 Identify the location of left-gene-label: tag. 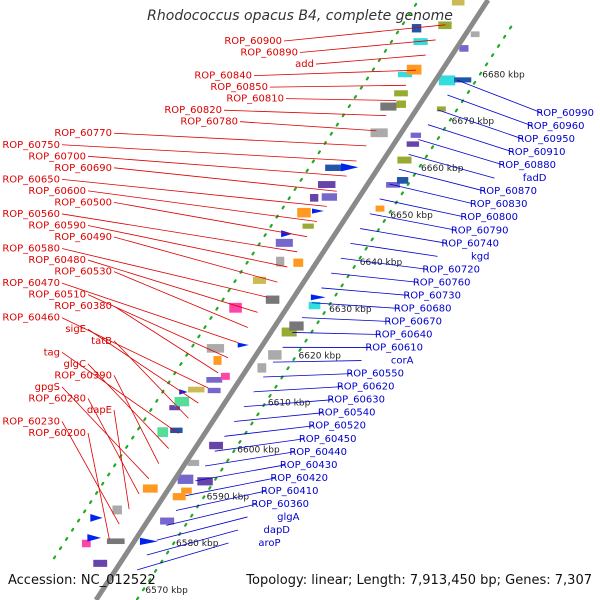
(52, 352).